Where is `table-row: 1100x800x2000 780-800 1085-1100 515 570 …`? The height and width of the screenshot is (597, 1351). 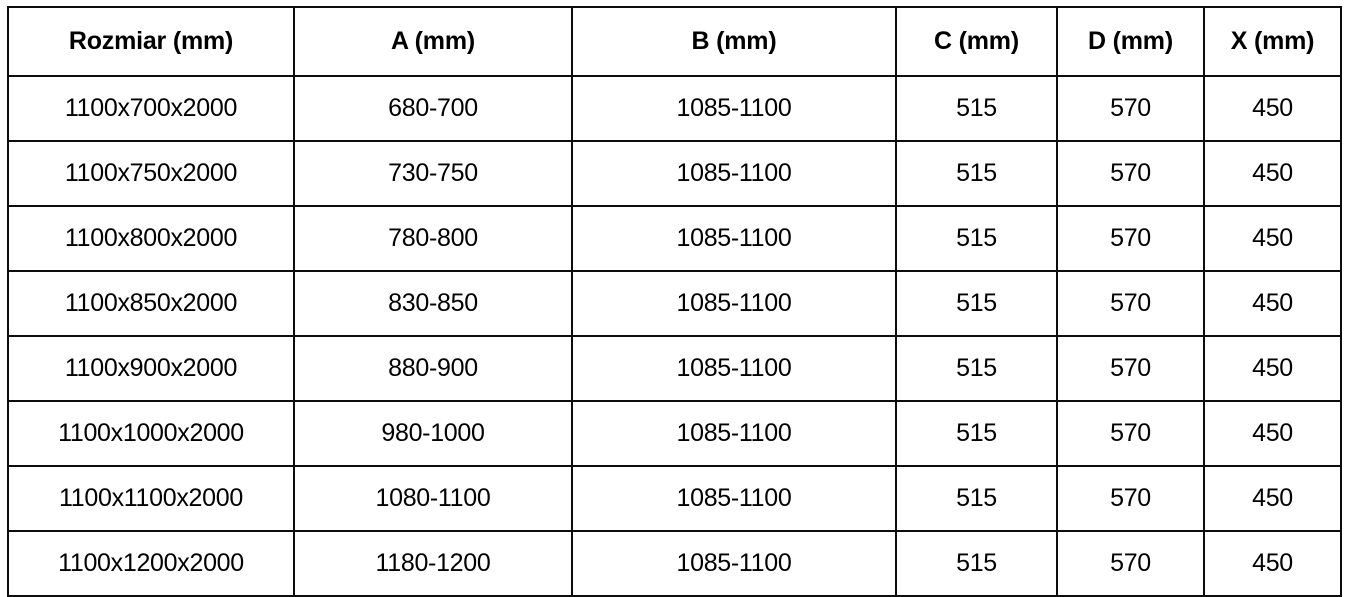 table-row: 1100x800x2000 780-800 1085-1100 515 570 … is located at coordinates (674, 238).